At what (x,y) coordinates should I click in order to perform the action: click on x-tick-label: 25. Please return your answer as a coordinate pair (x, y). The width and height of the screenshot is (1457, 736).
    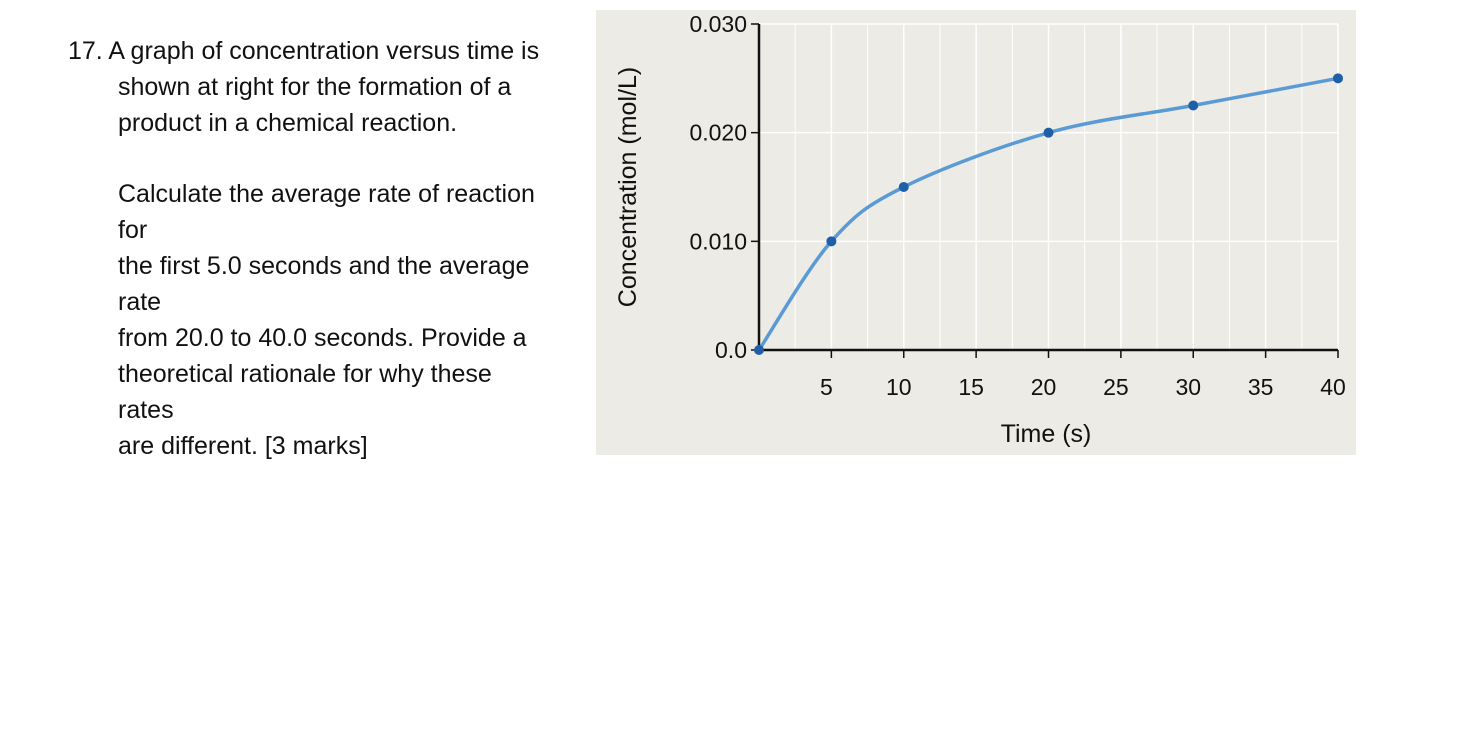
    Looking at the image, I should click on (1116, 387).